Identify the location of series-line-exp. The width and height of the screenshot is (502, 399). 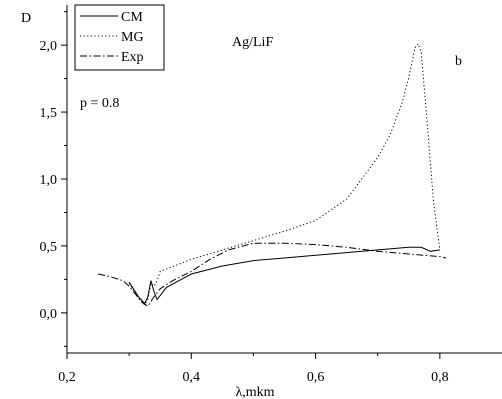
(272, 274).